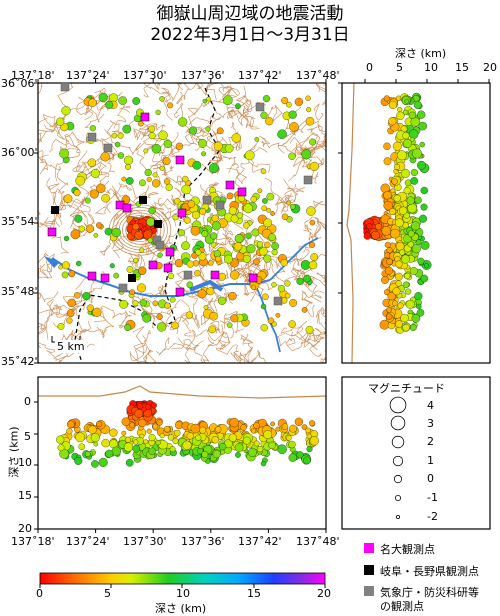 This screenshot has width=500, height=616. I want to click on station-jma-nied, so click(260, 107).